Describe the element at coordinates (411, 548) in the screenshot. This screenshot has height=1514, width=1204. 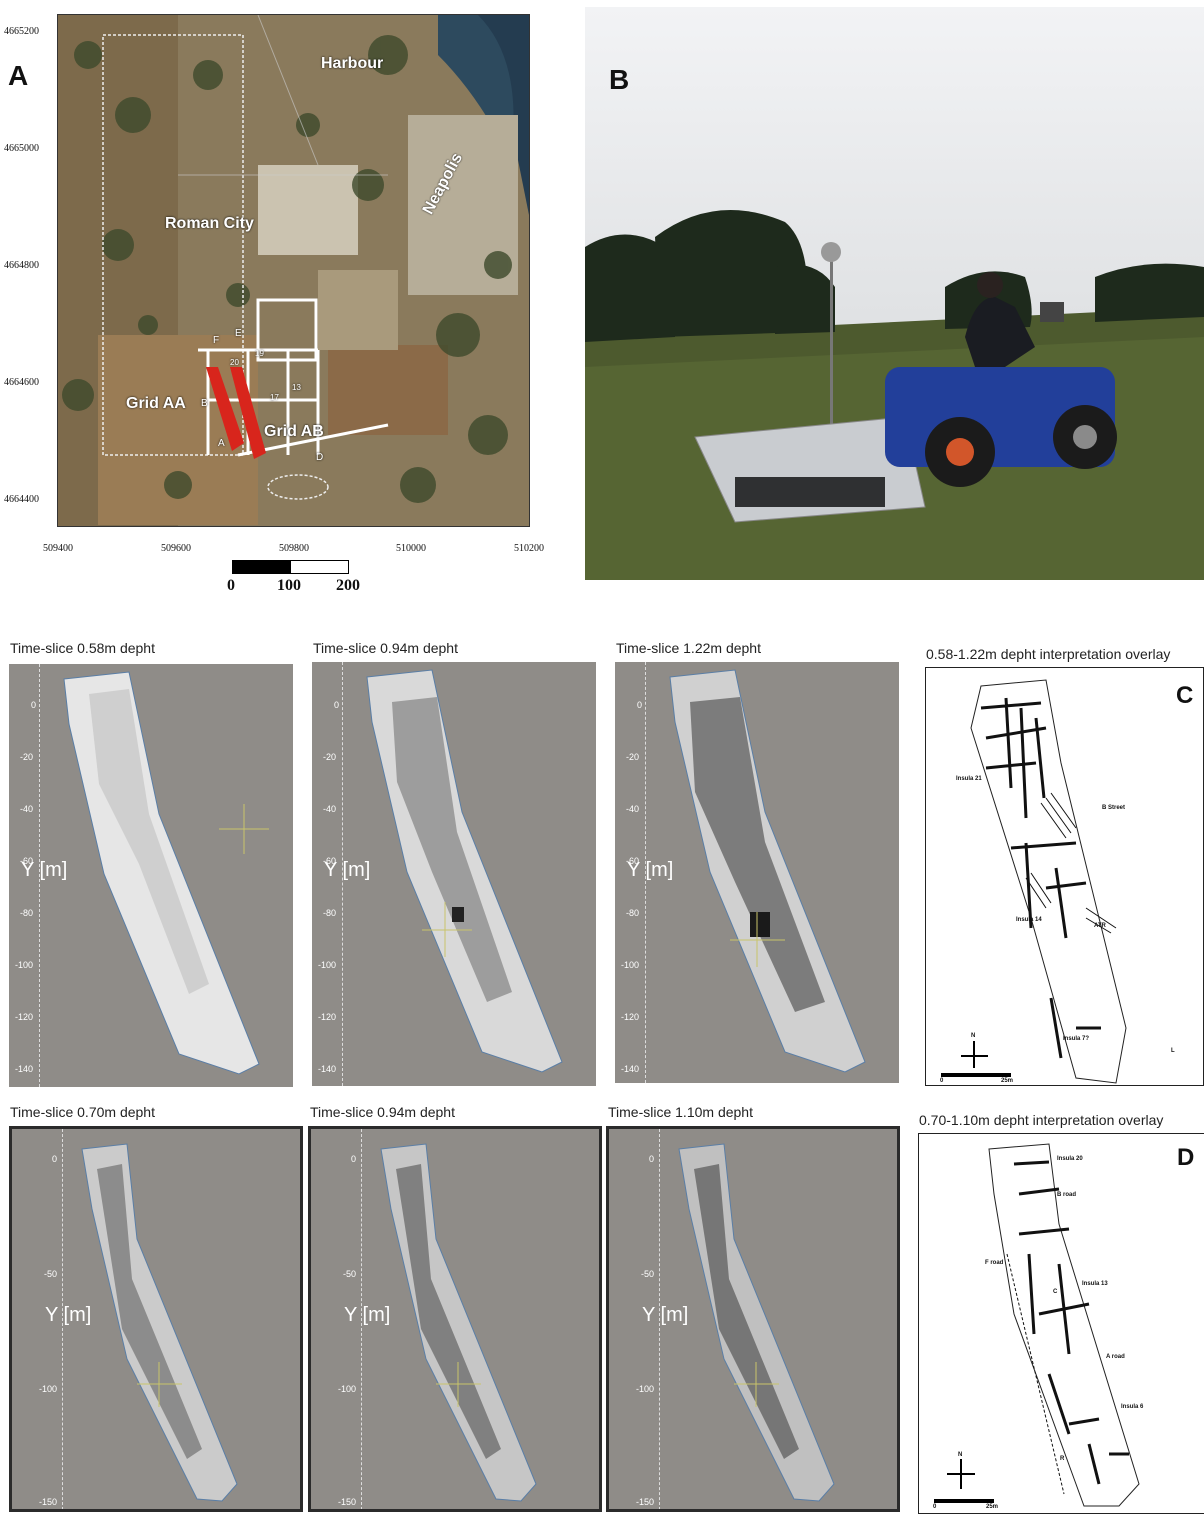
I see `x-tick: 510000` at that location.